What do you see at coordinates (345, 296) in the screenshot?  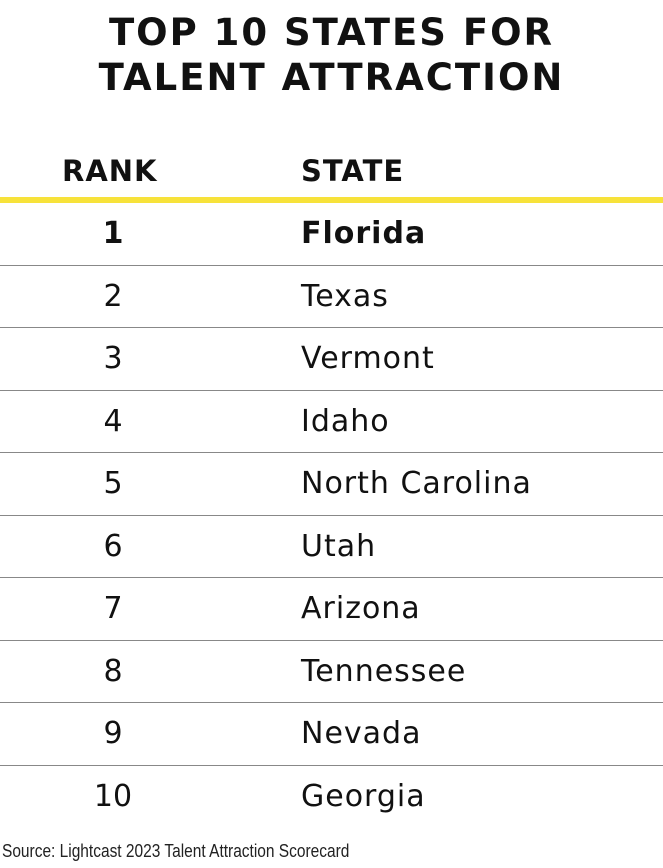 I see `state-cell: Texas` at bounding box center [345, 296].